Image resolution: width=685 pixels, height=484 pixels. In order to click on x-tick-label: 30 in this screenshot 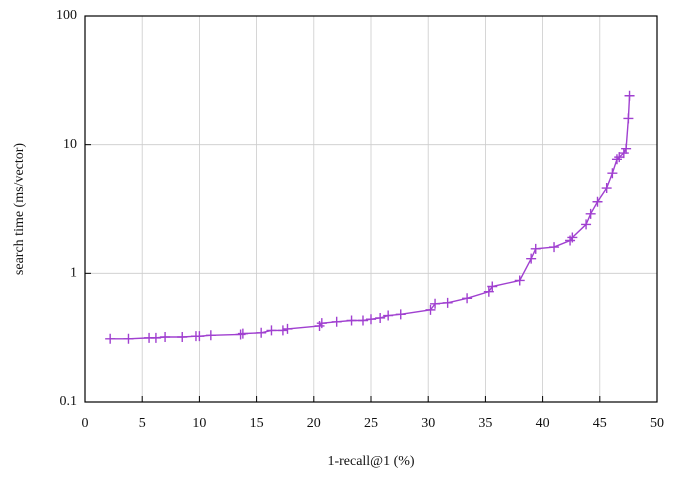, I will do `click(428, 423)`.